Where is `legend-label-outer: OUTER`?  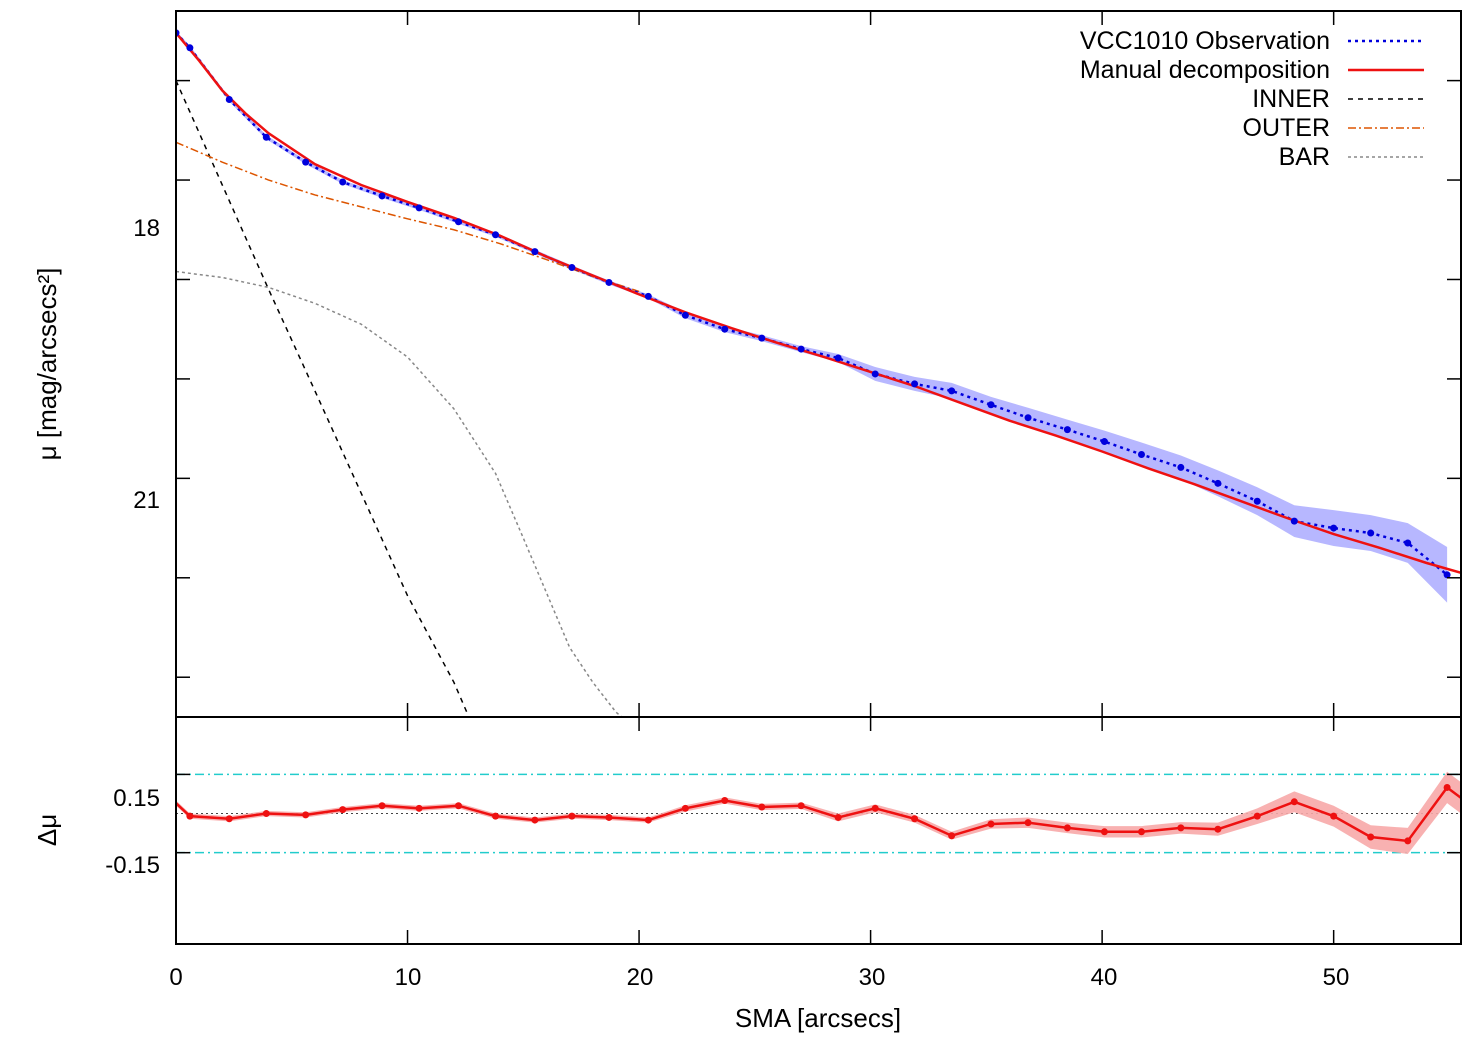 legend-label-outer: OUTER is located at coordinates (1287, 128).